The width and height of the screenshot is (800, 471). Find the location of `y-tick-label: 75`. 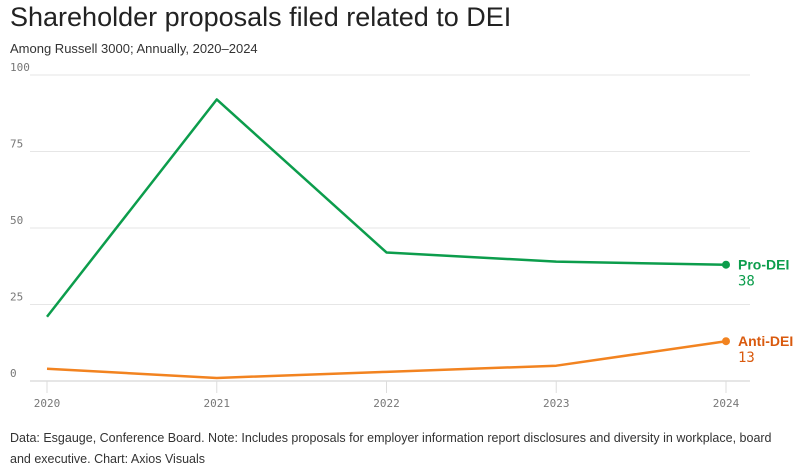

y-tick-label: 75 is located at coordinates (16, 144).